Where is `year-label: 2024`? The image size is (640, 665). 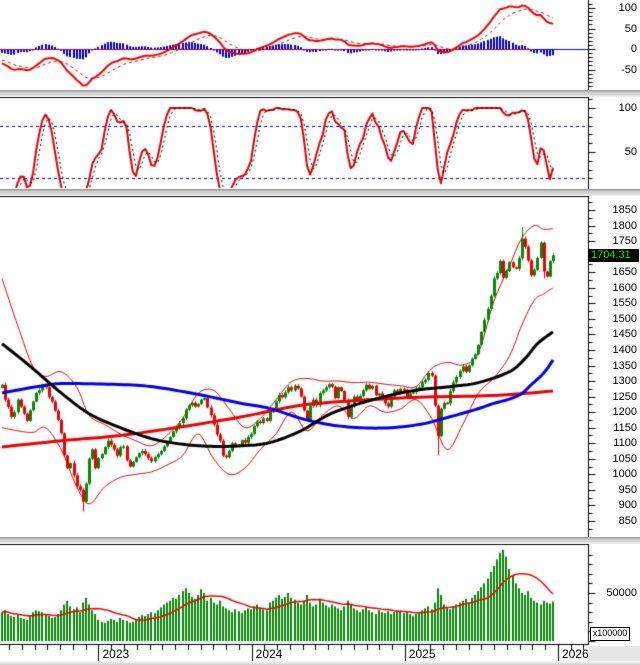 year-label: 2024 is located at coordinates (269, 654).